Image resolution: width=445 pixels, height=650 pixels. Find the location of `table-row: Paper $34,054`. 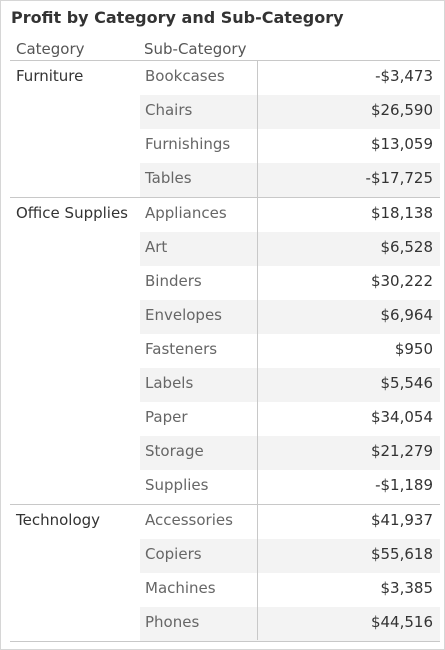

table-row: Paper $34,054 is located at coordinates (290, 419).